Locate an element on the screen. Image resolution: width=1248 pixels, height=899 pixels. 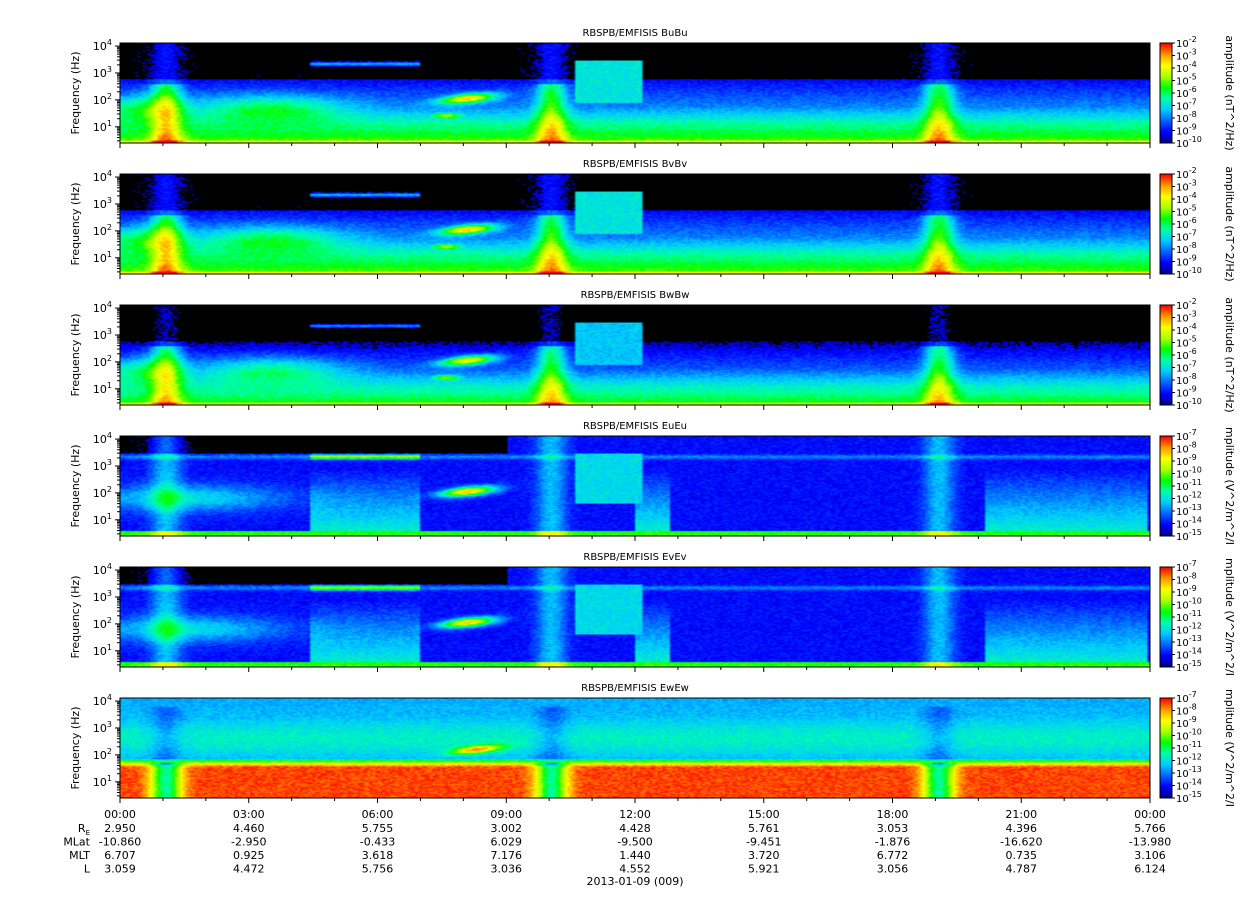
ephemeris-value: 6.772 is located at coordinates (893, 855).